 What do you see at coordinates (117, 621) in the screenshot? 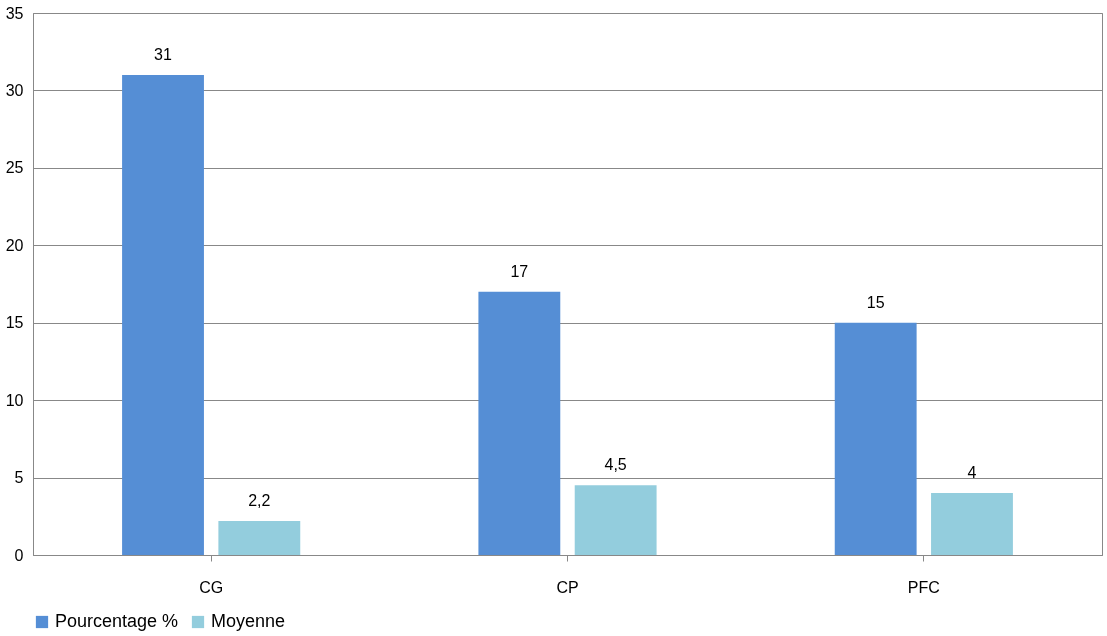
I see `legend-label: Pourcentage %` at bounding box center [117, 621].